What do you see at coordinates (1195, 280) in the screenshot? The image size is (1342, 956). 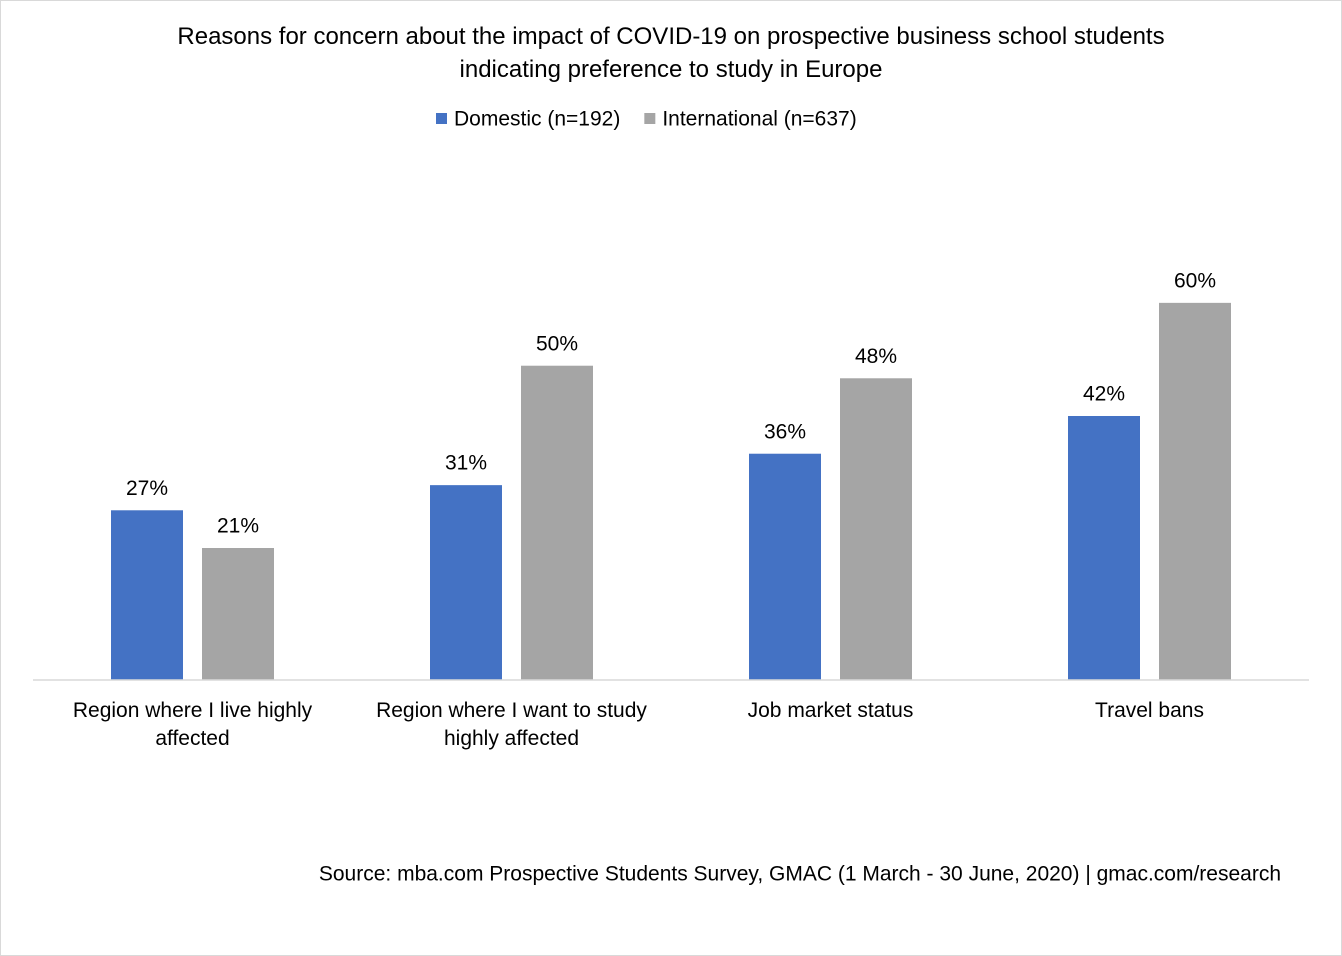 I see `data-label: 60%` at bounding box center [1195, 280].